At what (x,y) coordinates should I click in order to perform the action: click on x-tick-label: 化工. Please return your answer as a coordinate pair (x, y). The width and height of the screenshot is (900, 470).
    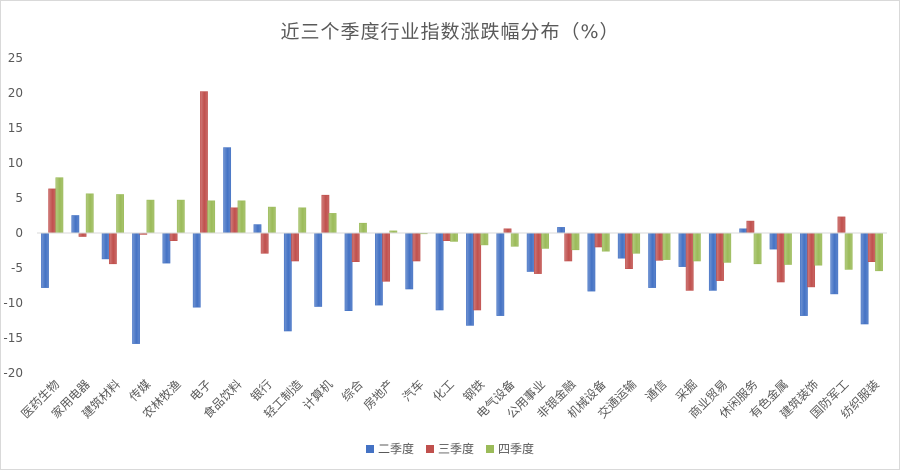
    Looking at the image, I should click on (443, 390).